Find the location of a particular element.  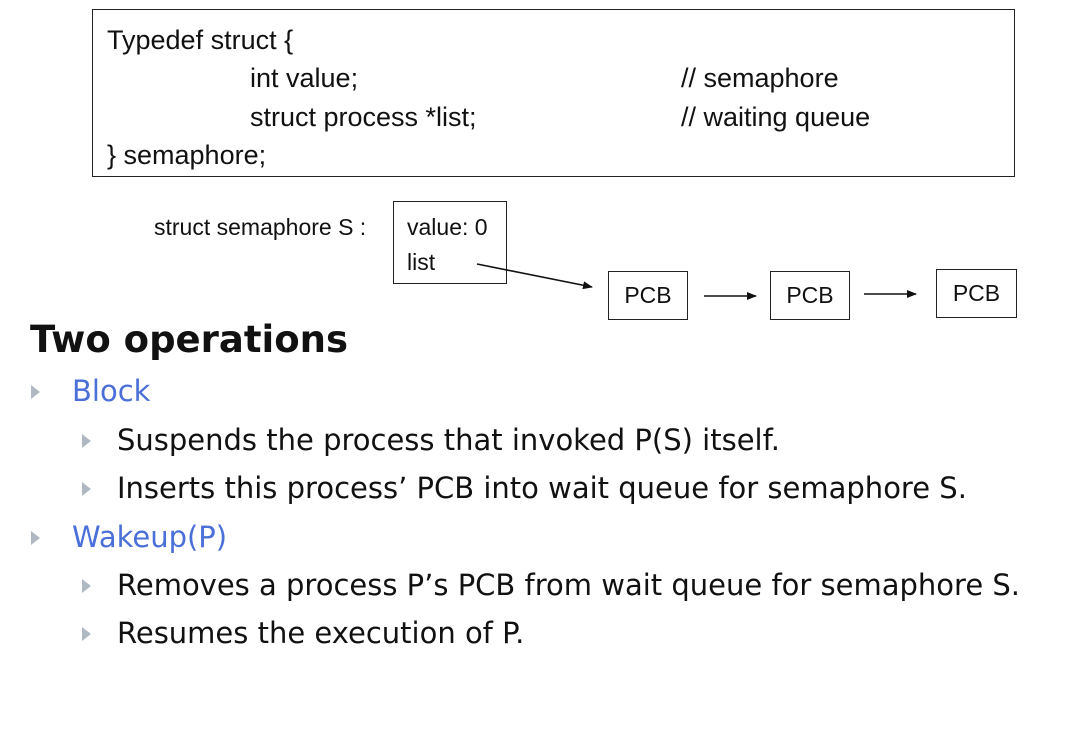

wakeup-label: Wakeup(P) is located at coordinates (150, 537).